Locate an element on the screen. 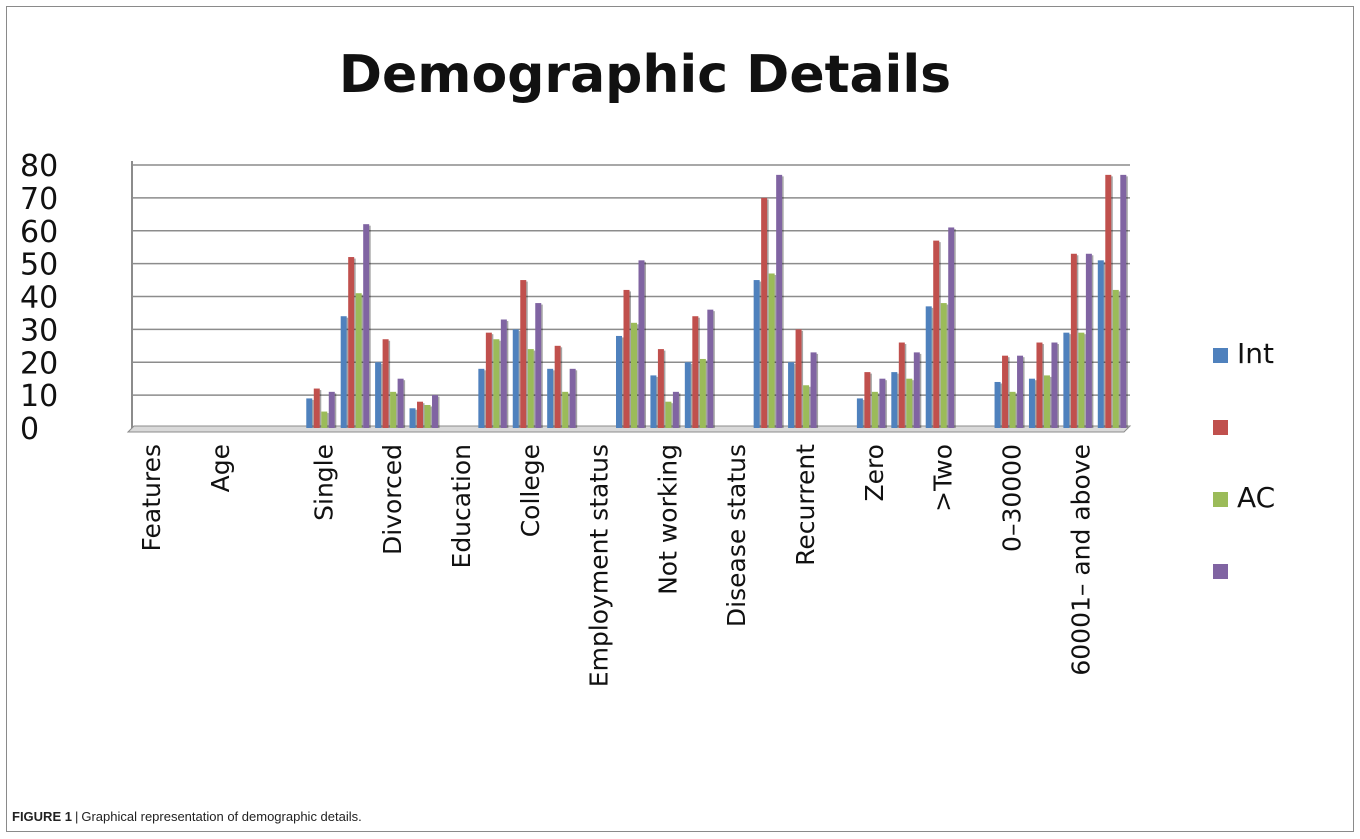  x-tick-label: Age is located at coordinates (220, 468).